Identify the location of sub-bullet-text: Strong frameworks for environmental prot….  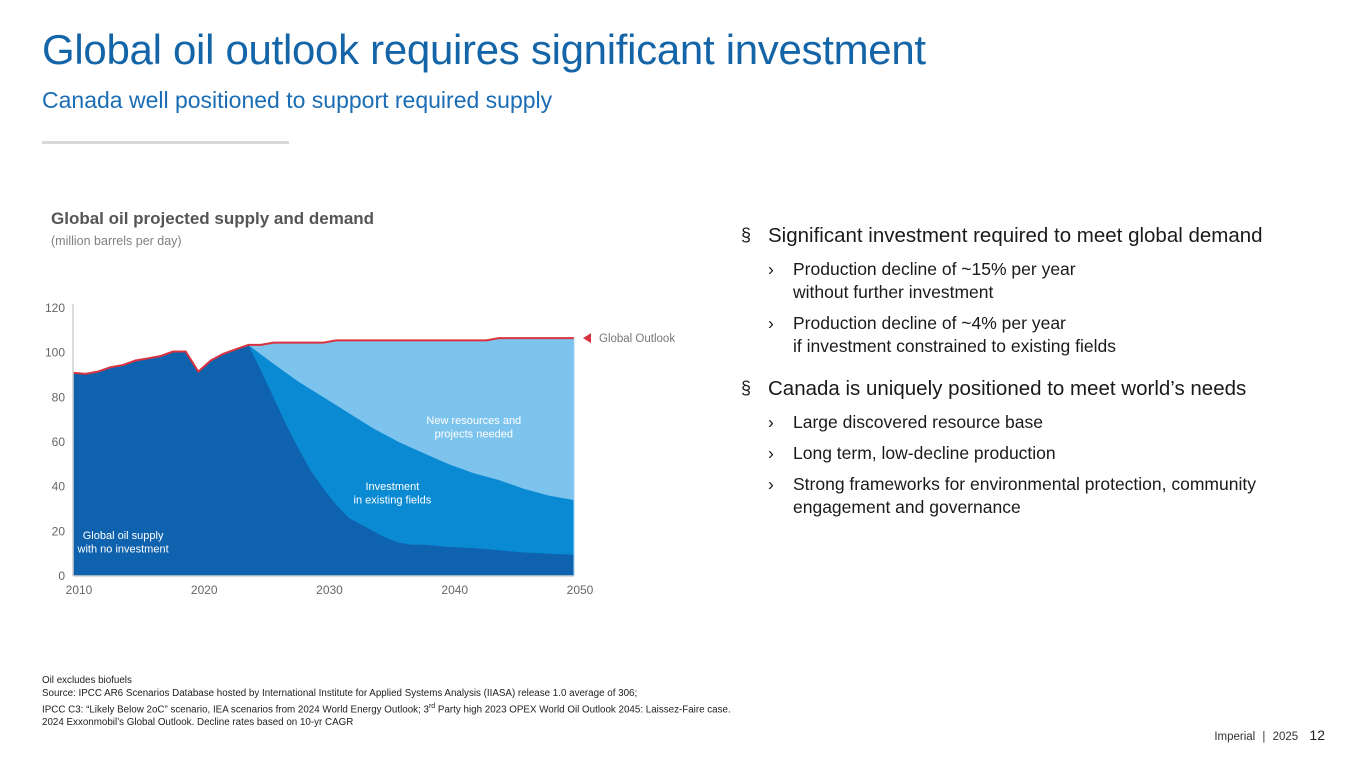
(1024, 484).